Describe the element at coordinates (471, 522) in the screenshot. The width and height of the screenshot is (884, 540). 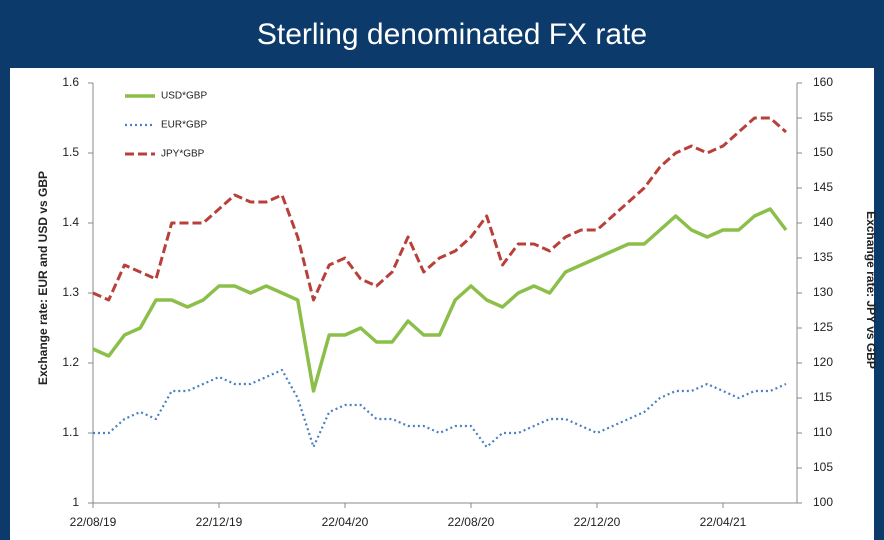
I see `x-tick-label: 22/08/20` at that location.